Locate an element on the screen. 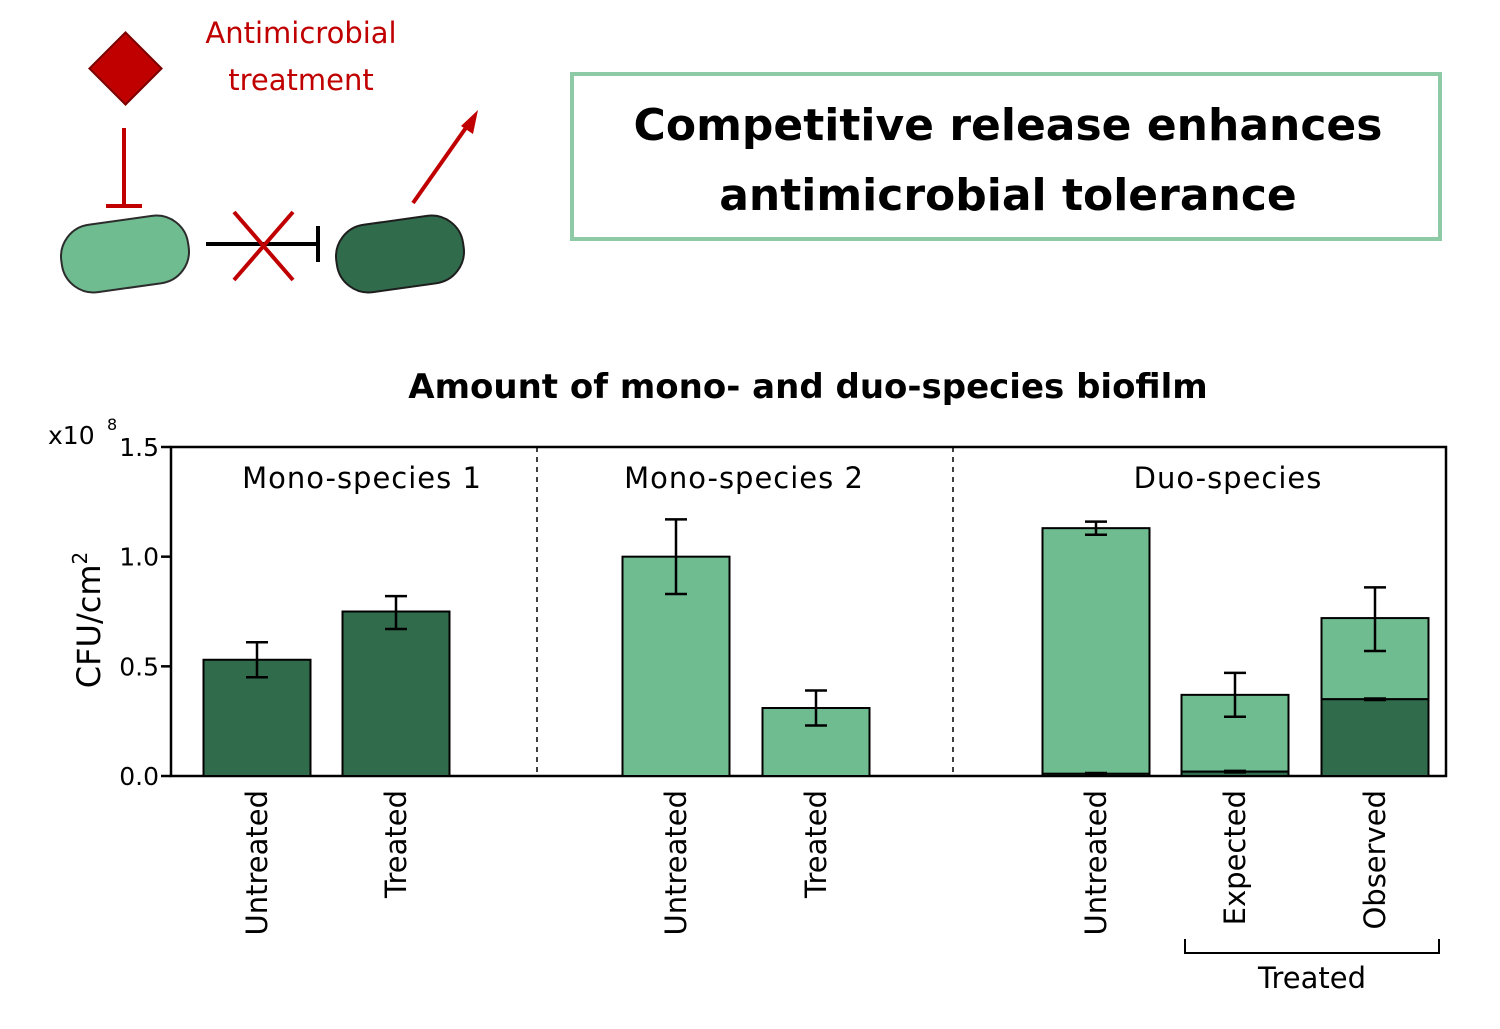 This screenshot has width=1500, height=1029. treatment-diamond-icon is located at coordinates (125, 68).